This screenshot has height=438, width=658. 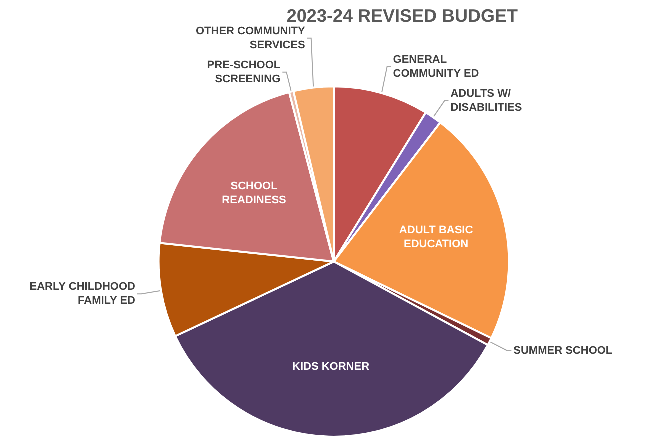 I want to click on slice-label: SCHOOL READINESS, so click(x=254, y=193).